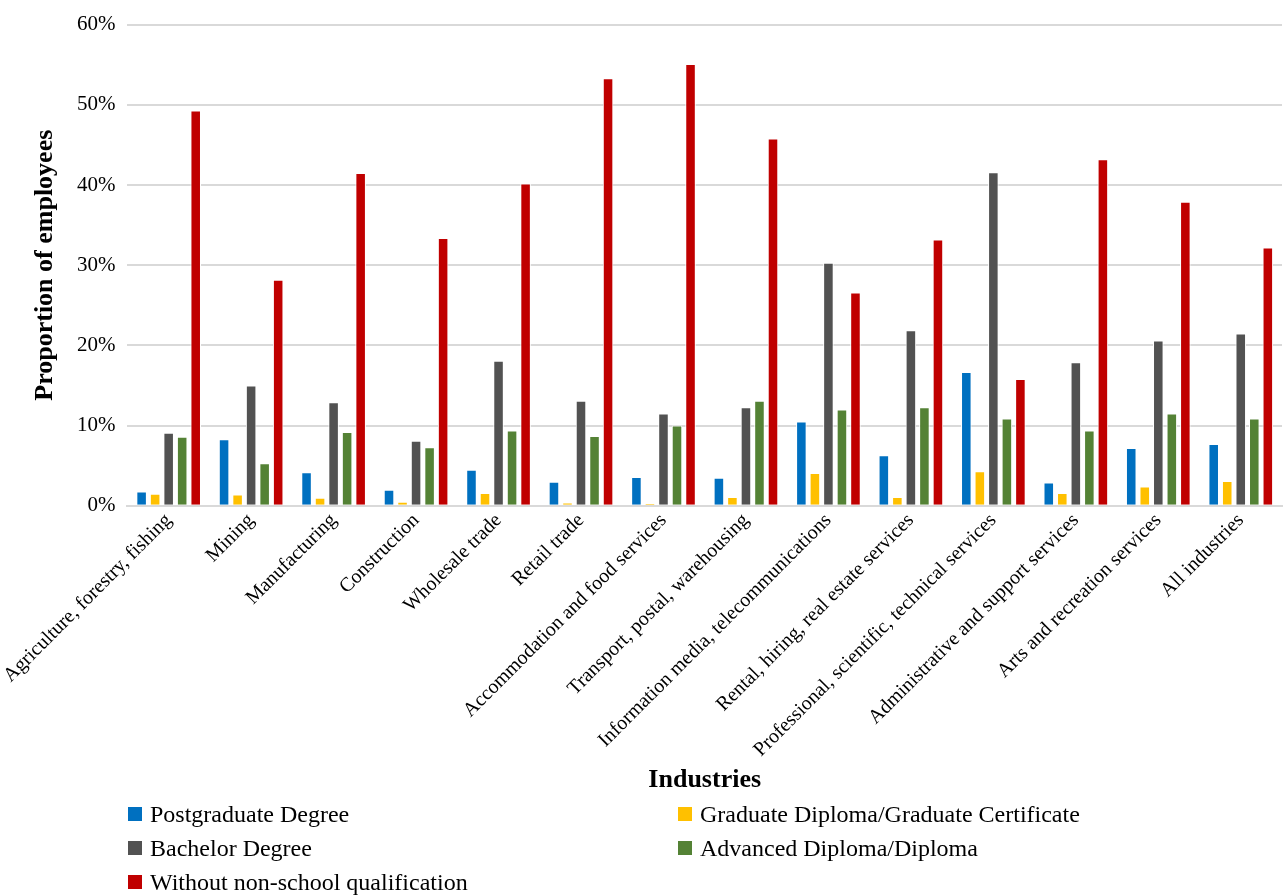 This screenshot has width=1287, height=895. I want to click on legend-label: Without non-school qualification, so click(309, 881).